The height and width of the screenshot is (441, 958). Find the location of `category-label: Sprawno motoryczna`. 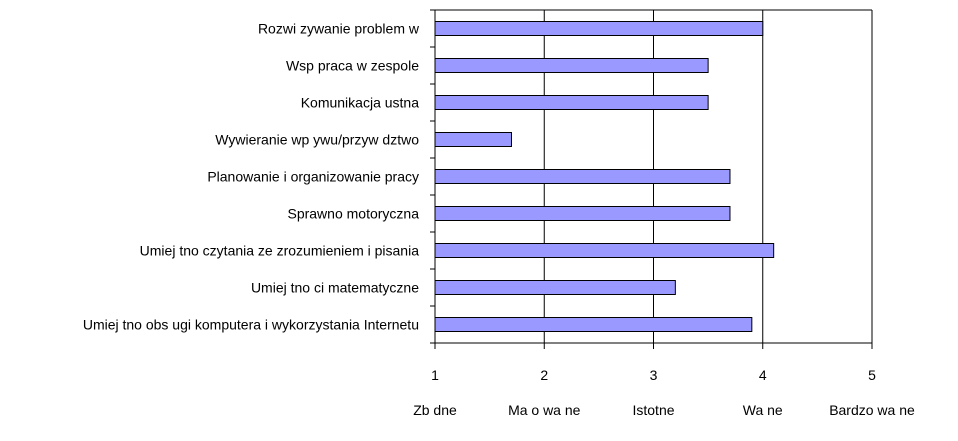

category-label: Sprawno motoryczna is located at coordinates (353, 214).